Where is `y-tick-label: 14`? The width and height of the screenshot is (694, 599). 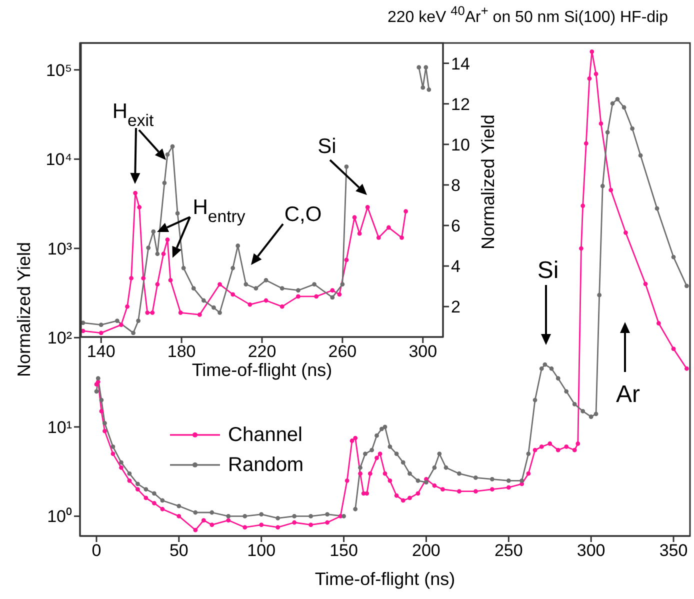
y-tick-label: 14 is located at coordinates (460, 64).